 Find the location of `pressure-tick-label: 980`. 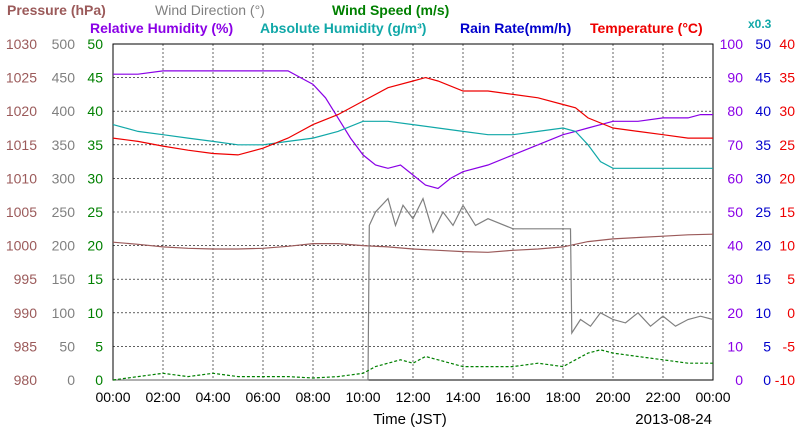

pressure-tick-label: 980 is located at coordinates (26, 380).